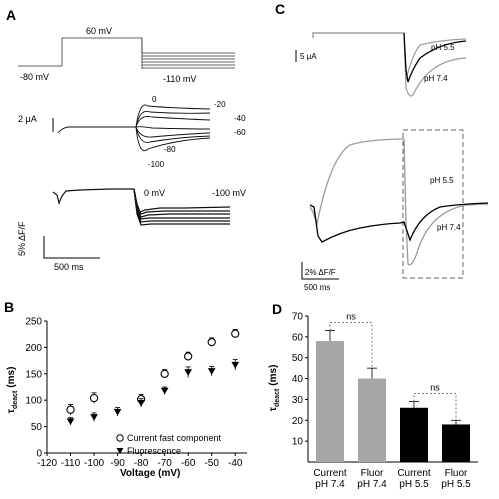 The height and width of the screenshot is (499, 499). I want to click on b-x-tick-label: -90, so click(117, 463).